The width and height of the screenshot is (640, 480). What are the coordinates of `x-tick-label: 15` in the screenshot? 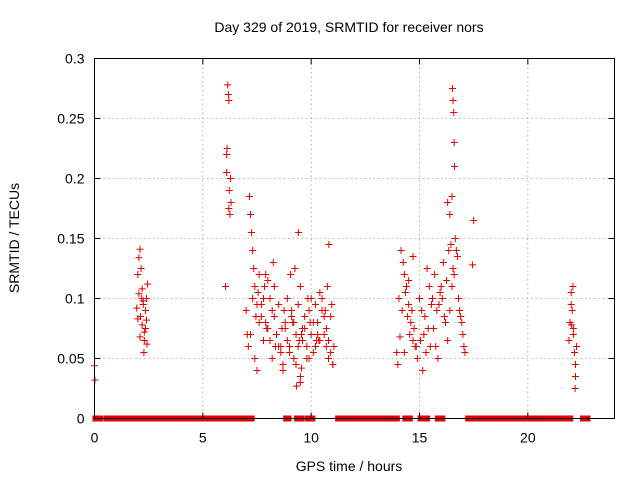 It's located at (420, 438).